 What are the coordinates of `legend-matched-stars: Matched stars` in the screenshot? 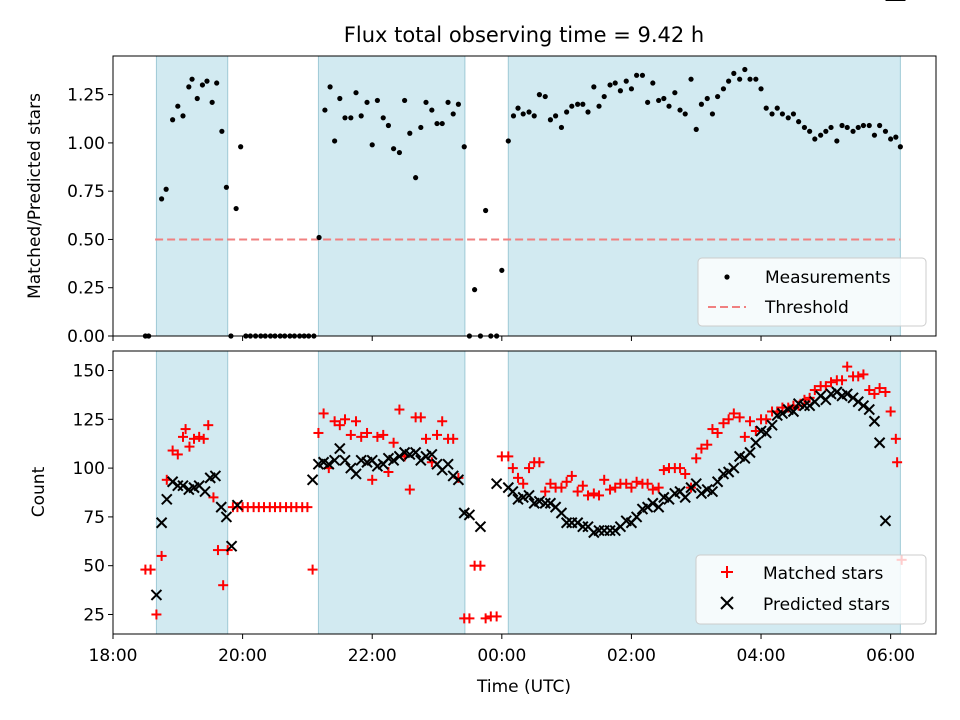 It's located at (823, 574).